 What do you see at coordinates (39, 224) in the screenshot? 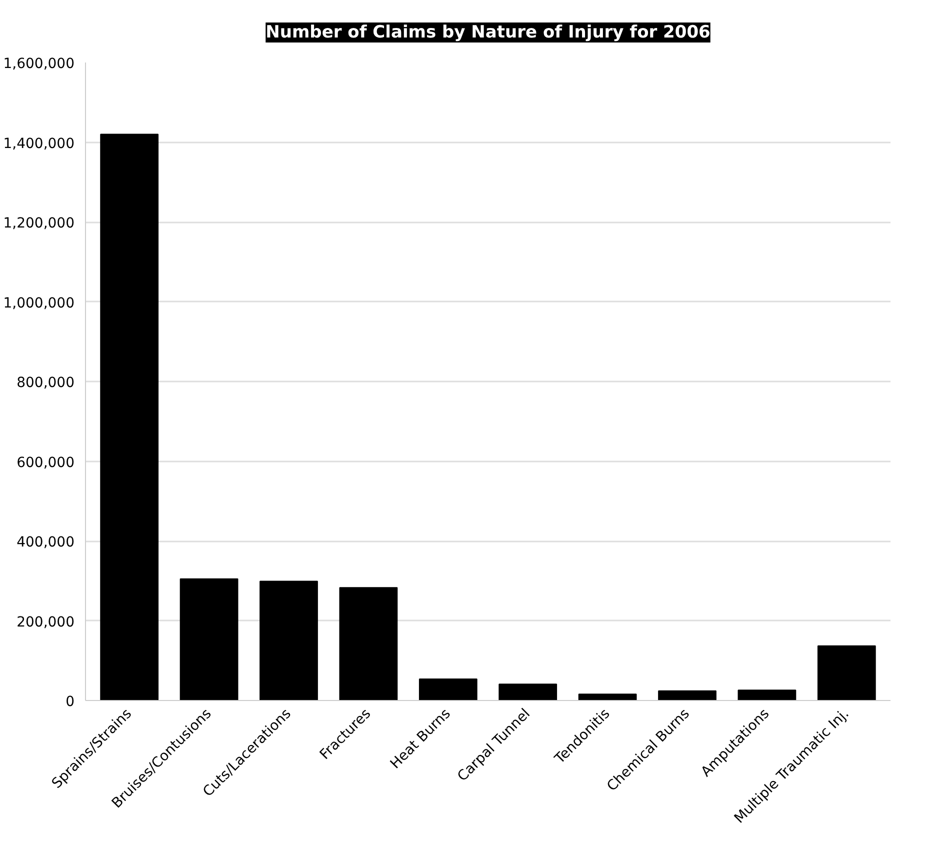
I see `y-tick-label: 1,200,000` at bounding box center [39, 224].